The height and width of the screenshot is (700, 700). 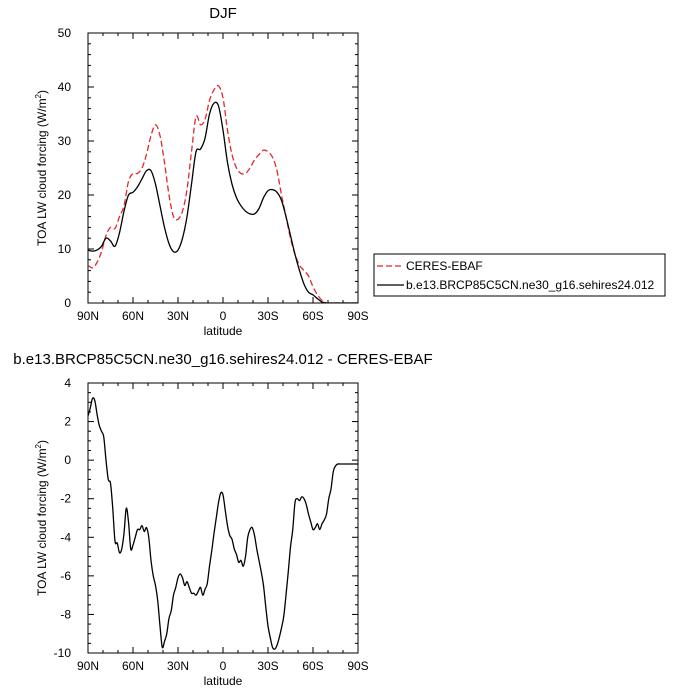 I want to click on y-tick-label: 20, so click(x=65, y=195).